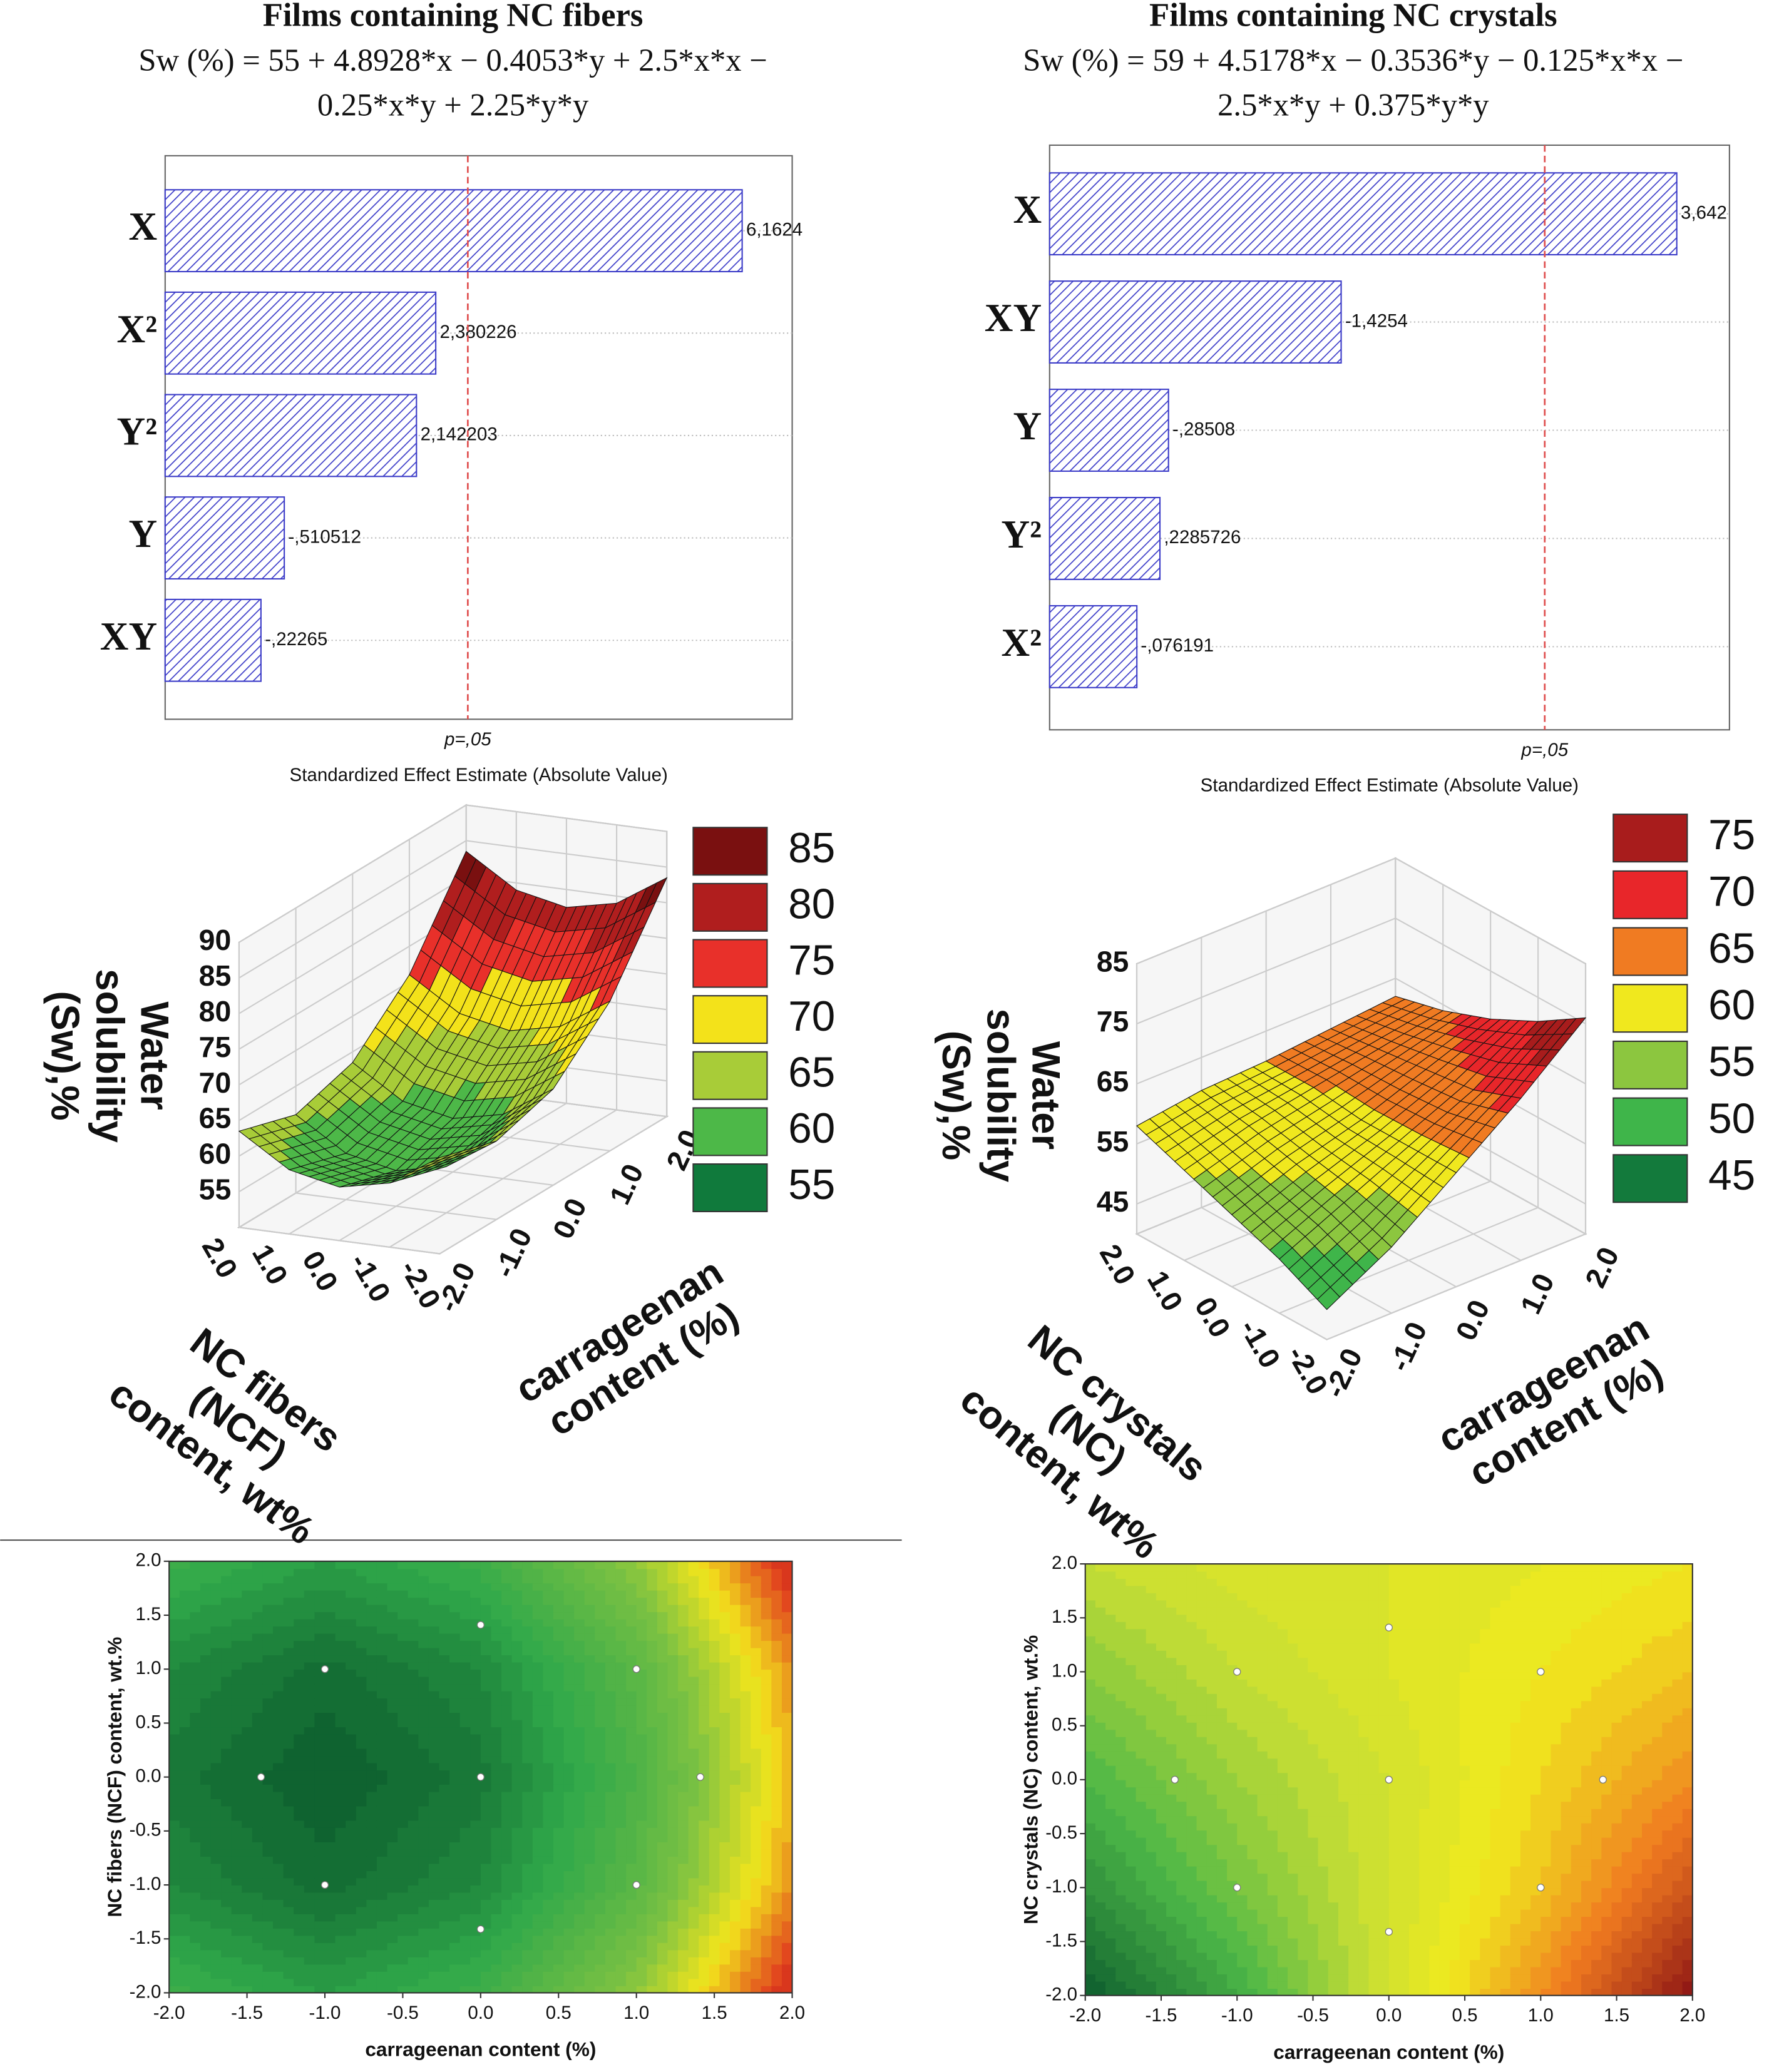 This screenshot has width=1789, height=2072. Describe the element at coordinates (261, 1777) in the screenshot. I see `design-point` at that location.